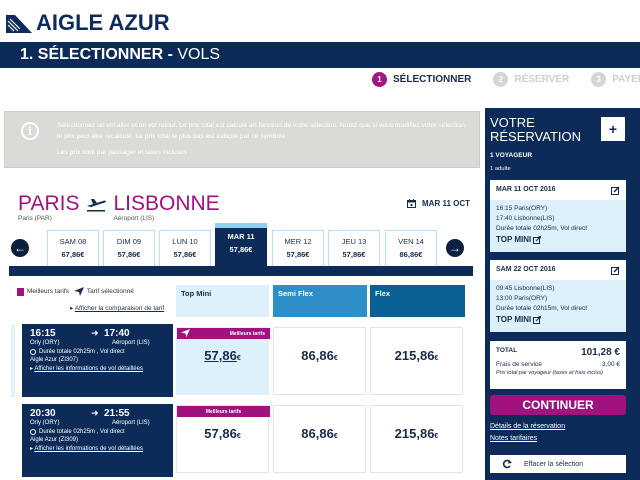 The image size is (640, 480). Describe the element at coordinates (537, 320) in the screenshot. I see `external-link-icon` at that location.